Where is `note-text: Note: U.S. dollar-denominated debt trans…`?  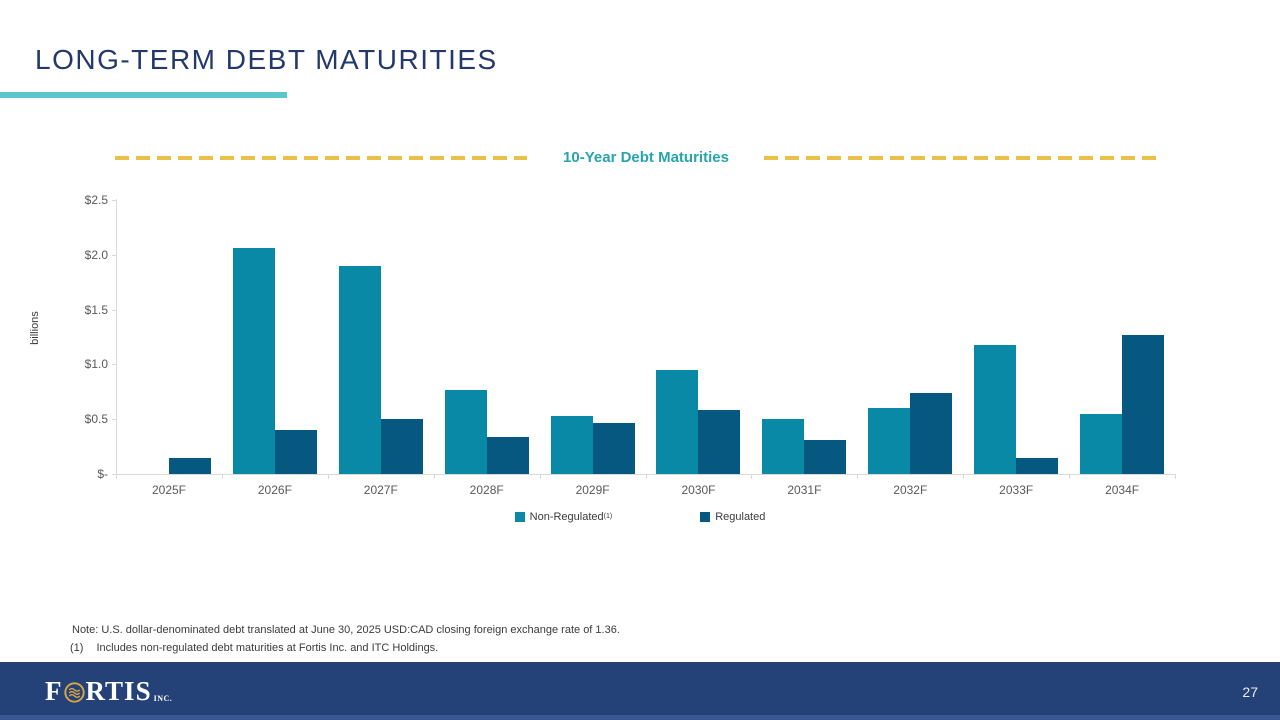
note-text: Note: U.S. dollar-denominated debt trans… is located at coordinates (346, 630).